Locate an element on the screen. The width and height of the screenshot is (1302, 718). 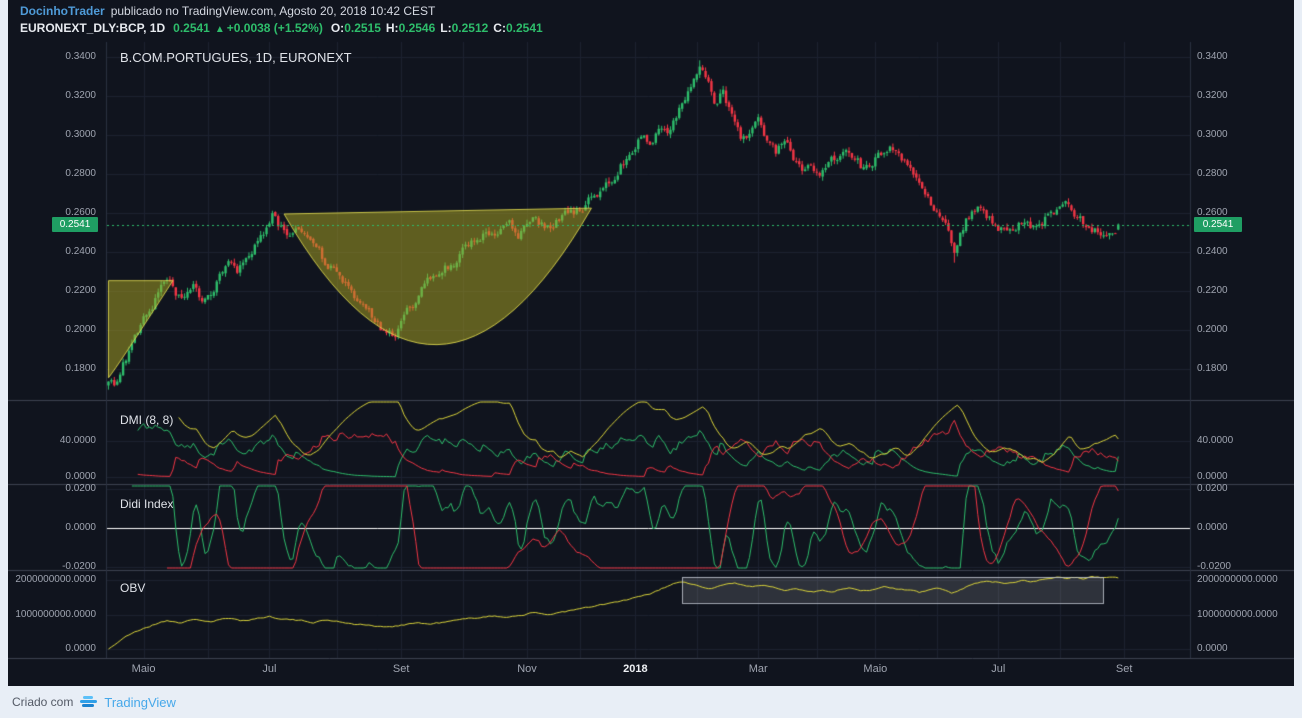
low-value: 0.2512 is located at coordinates (470, 28).